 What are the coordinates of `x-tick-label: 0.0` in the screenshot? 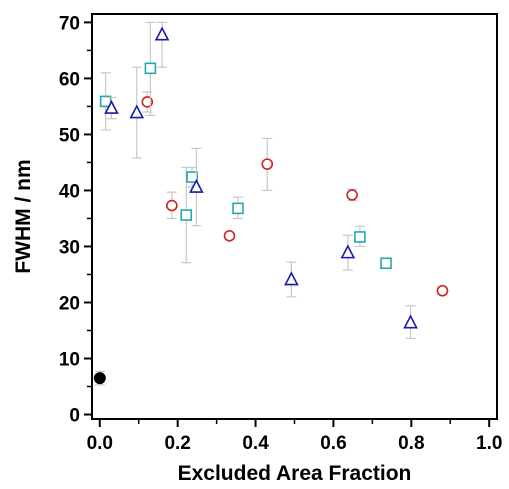 It's located at (100, 443).